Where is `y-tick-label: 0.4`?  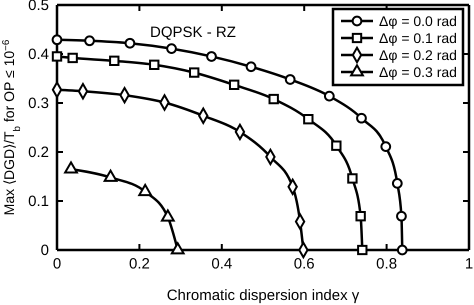 y-tick-label: 0.4 is located at coordinates (38, 54).